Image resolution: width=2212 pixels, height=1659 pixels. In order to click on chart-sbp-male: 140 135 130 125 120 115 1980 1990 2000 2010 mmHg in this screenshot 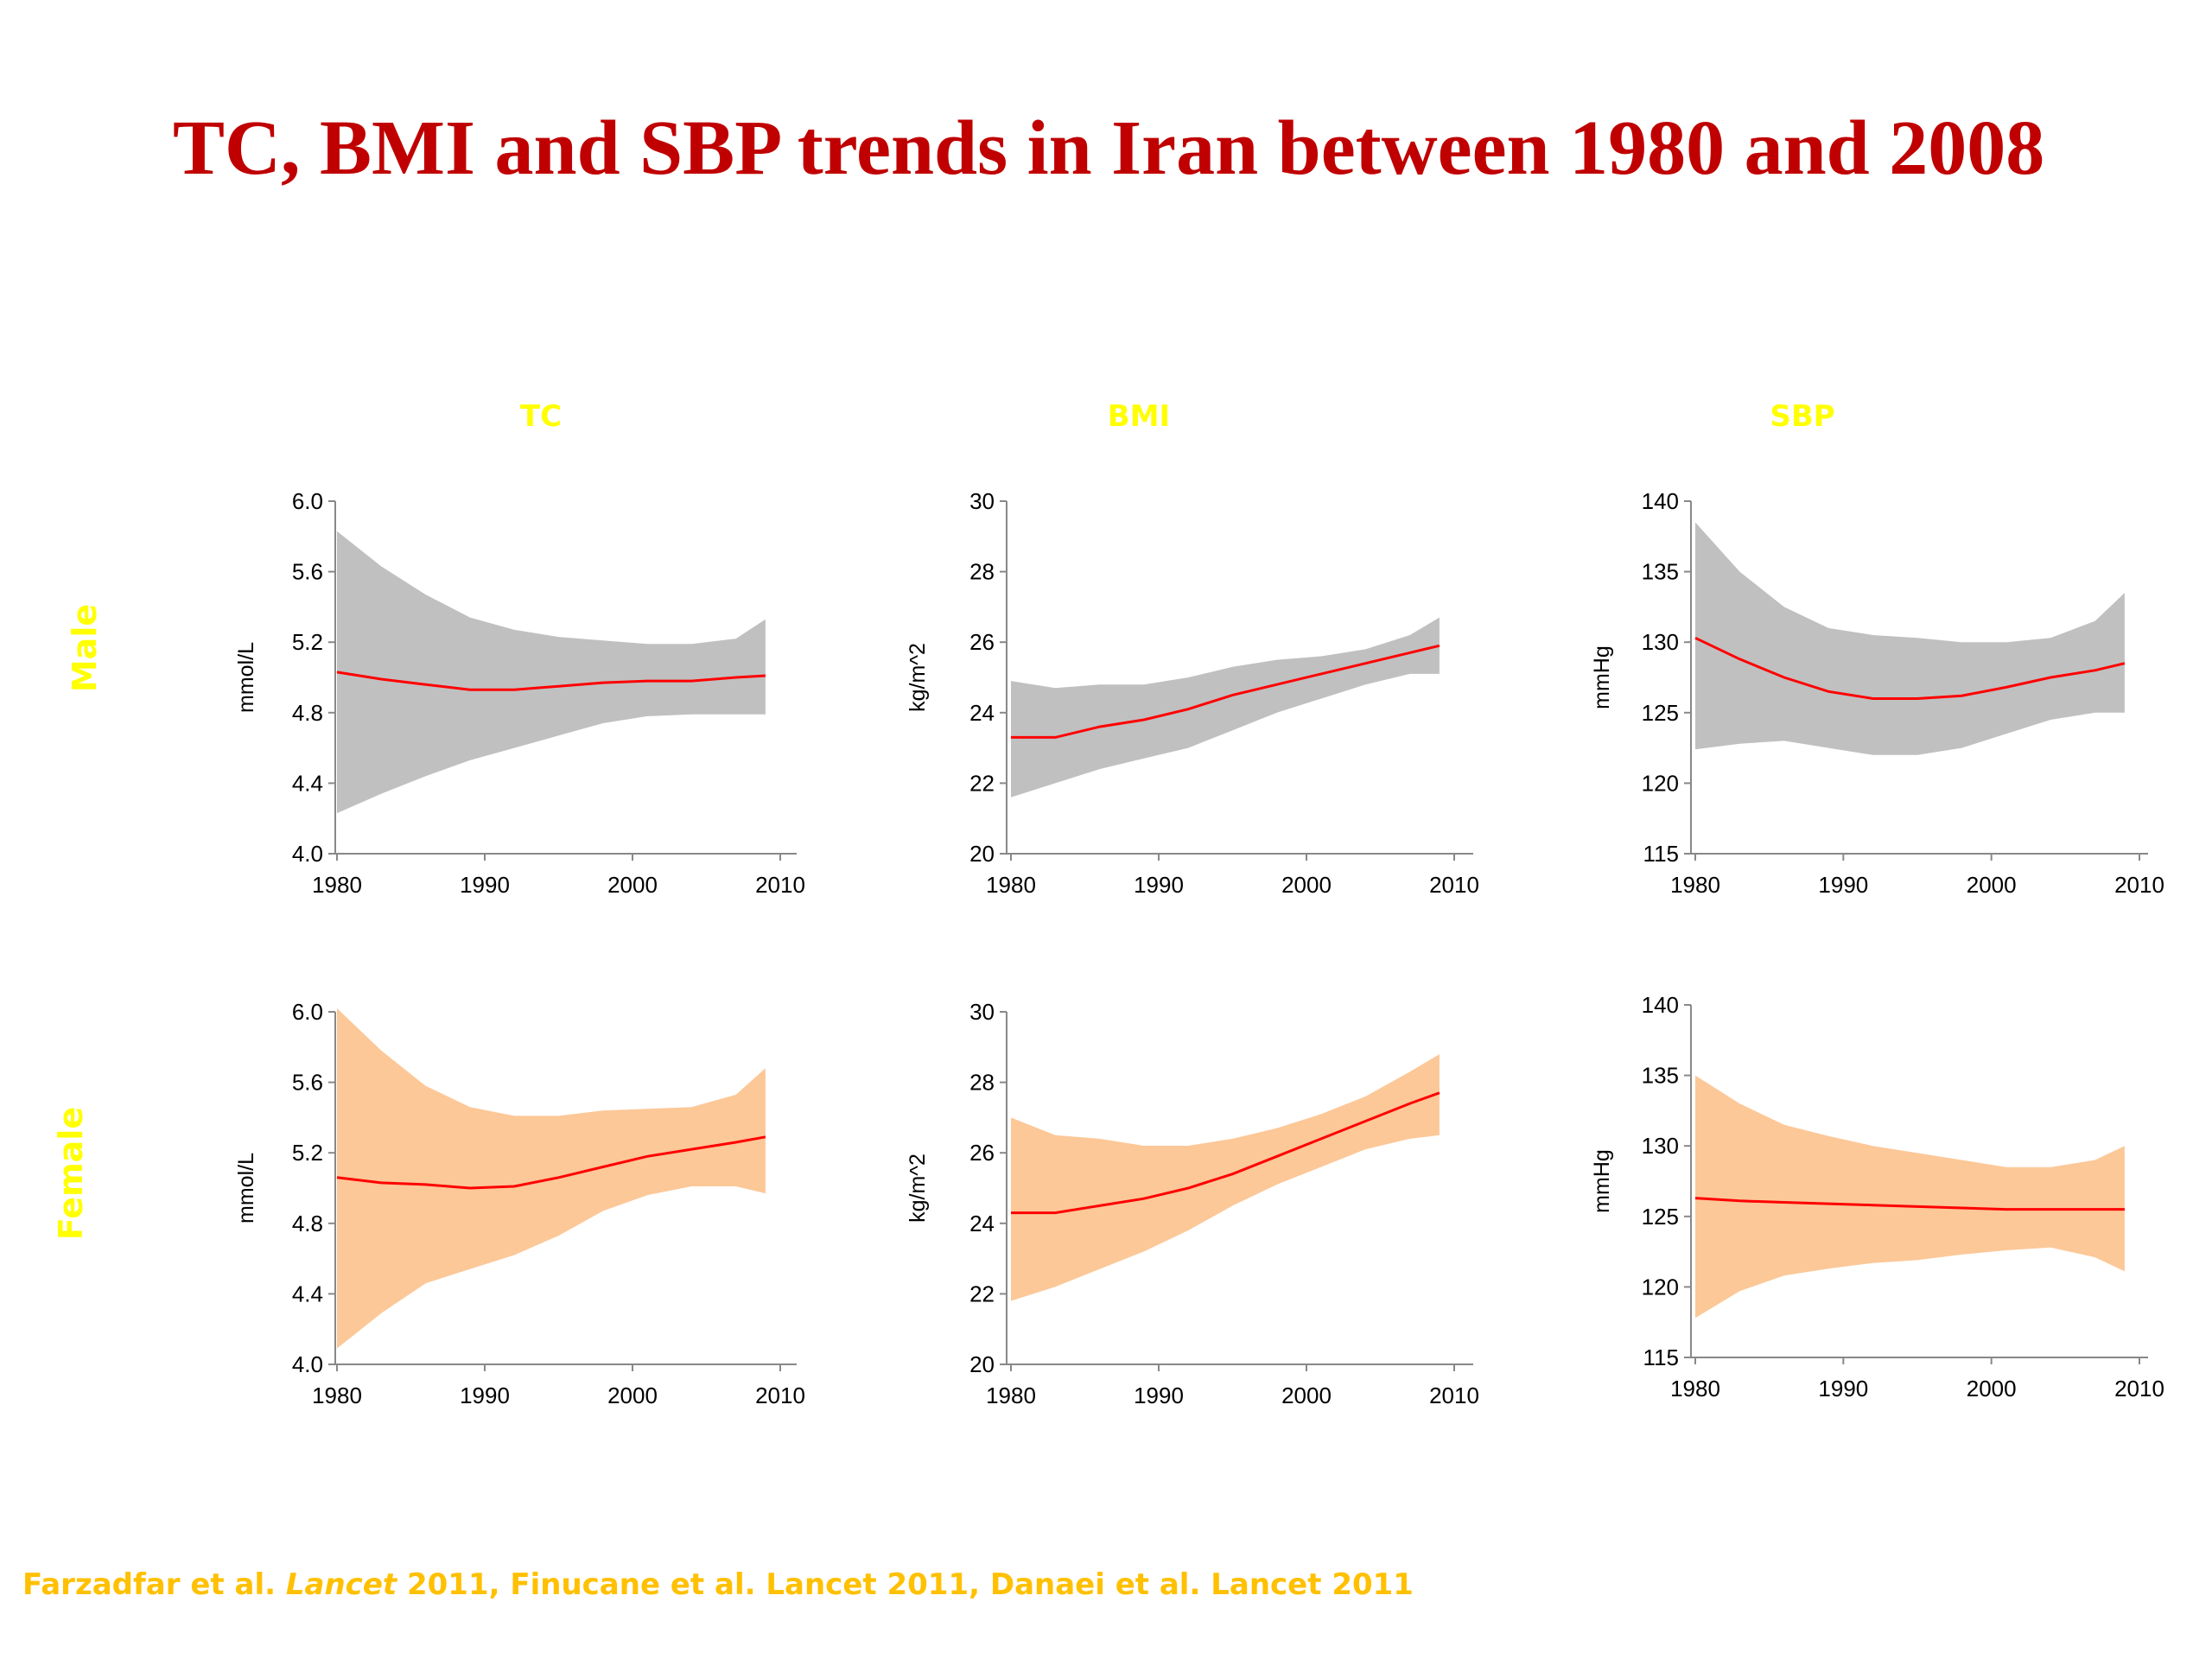, I will do `click(1877, 693)`.